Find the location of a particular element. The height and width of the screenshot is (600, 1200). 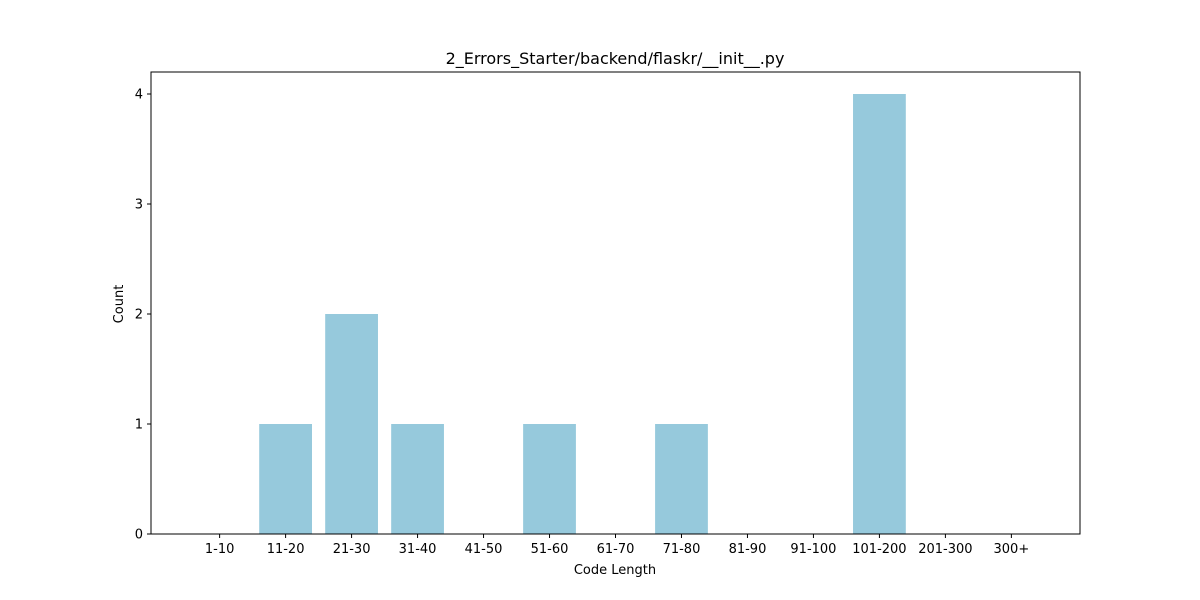

x-tick-label: 201-300 is located at coordinates (945, 549).